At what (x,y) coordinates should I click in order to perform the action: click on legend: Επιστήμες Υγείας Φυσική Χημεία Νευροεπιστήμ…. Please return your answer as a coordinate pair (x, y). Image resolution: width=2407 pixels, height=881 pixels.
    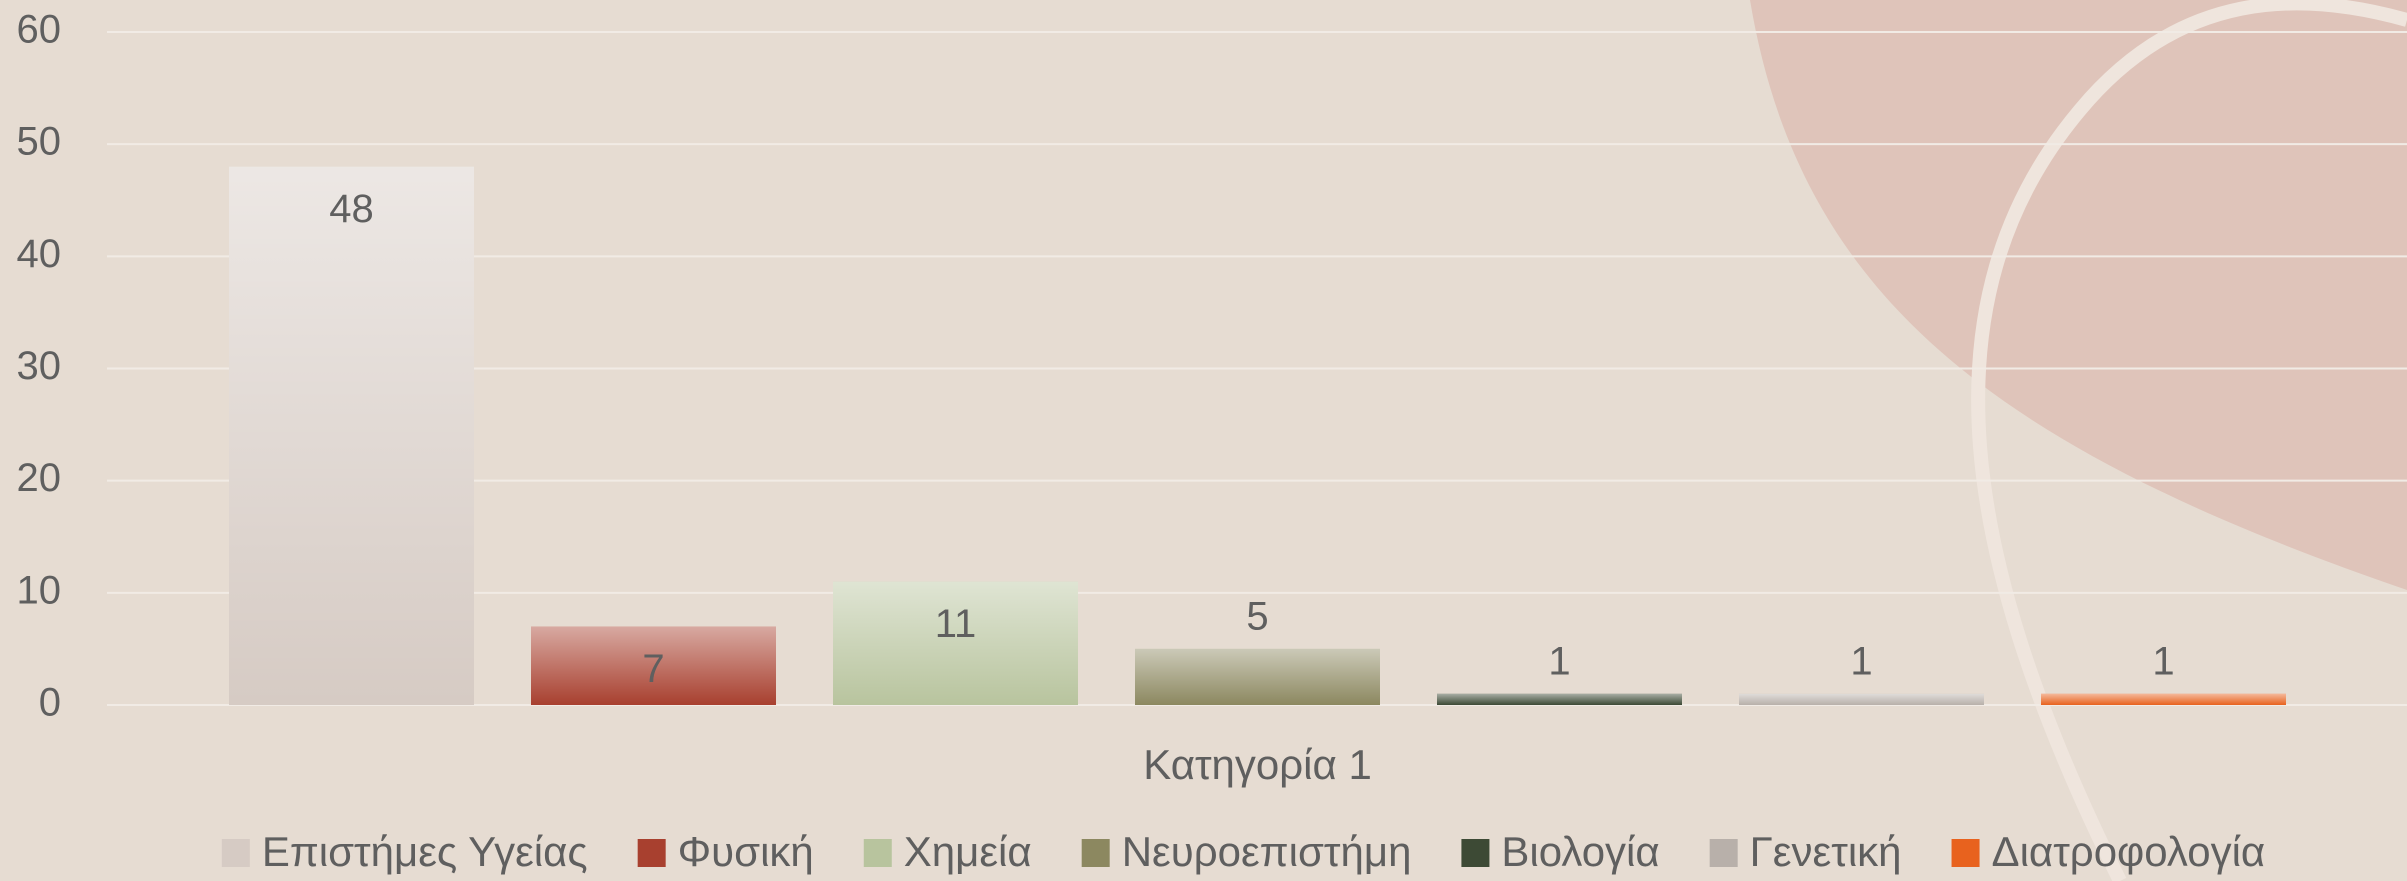
    Looking at the image, I should click on (1243, 851).